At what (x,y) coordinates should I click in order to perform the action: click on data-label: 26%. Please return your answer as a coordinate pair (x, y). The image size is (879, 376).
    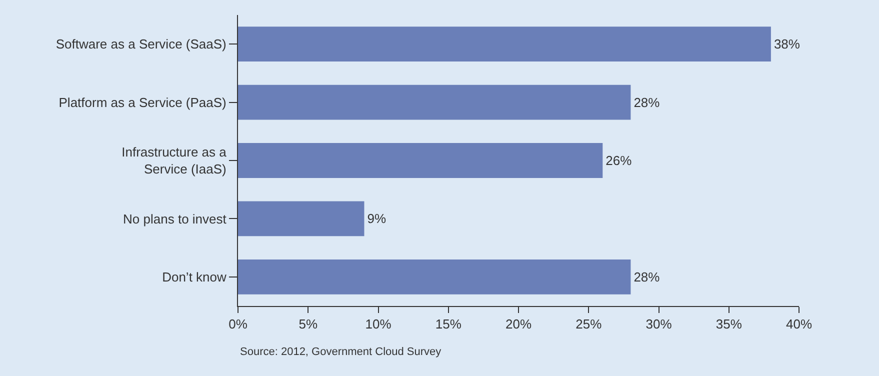
    Looking at the image, I should click on (619, 160).